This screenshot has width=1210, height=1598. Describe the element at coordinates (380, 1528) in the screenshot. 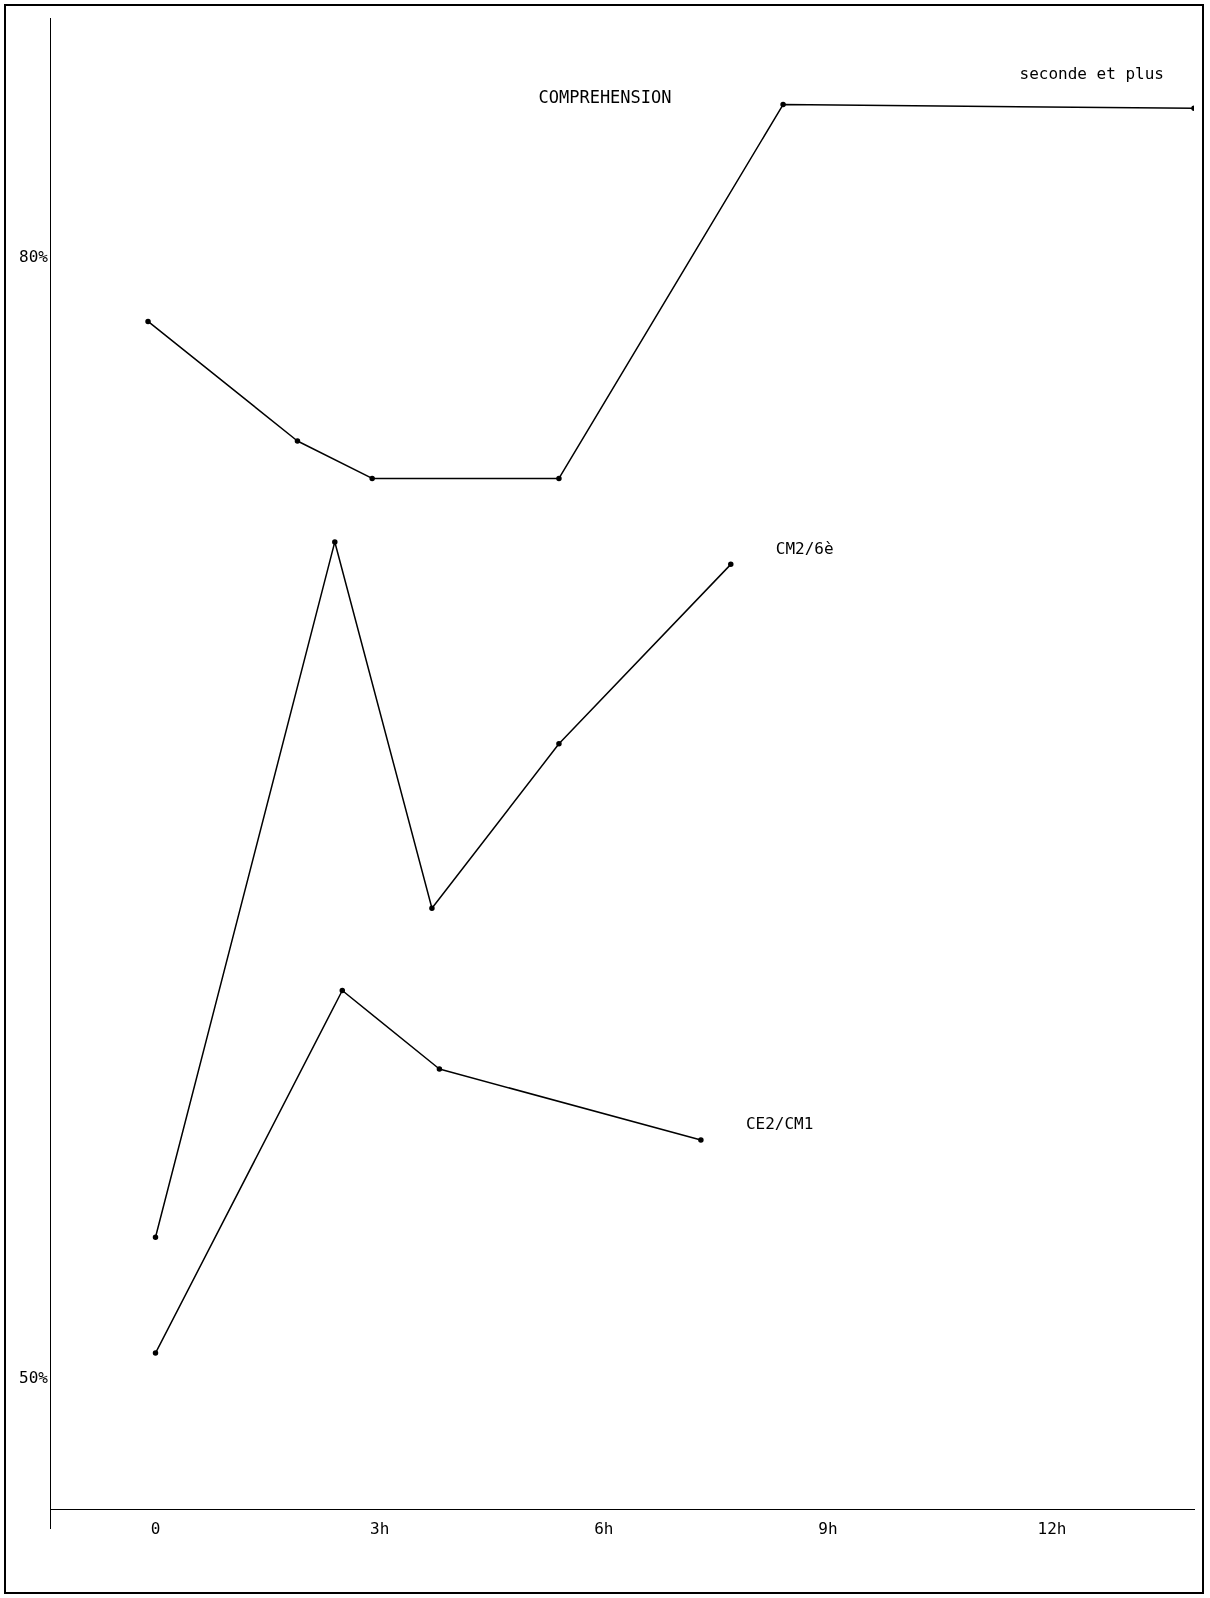

I see `x-tick-label: 3h` at that location.